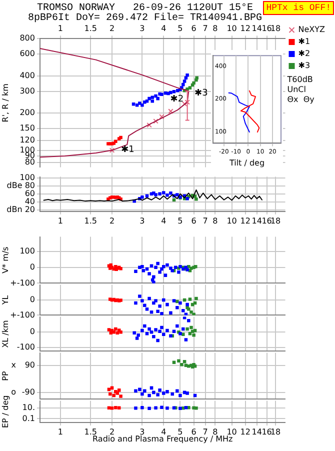 The image size is (335, 451). Describe the element at coordinates (296, 89) in the screenshot. I see `text: UnCl` at that location.